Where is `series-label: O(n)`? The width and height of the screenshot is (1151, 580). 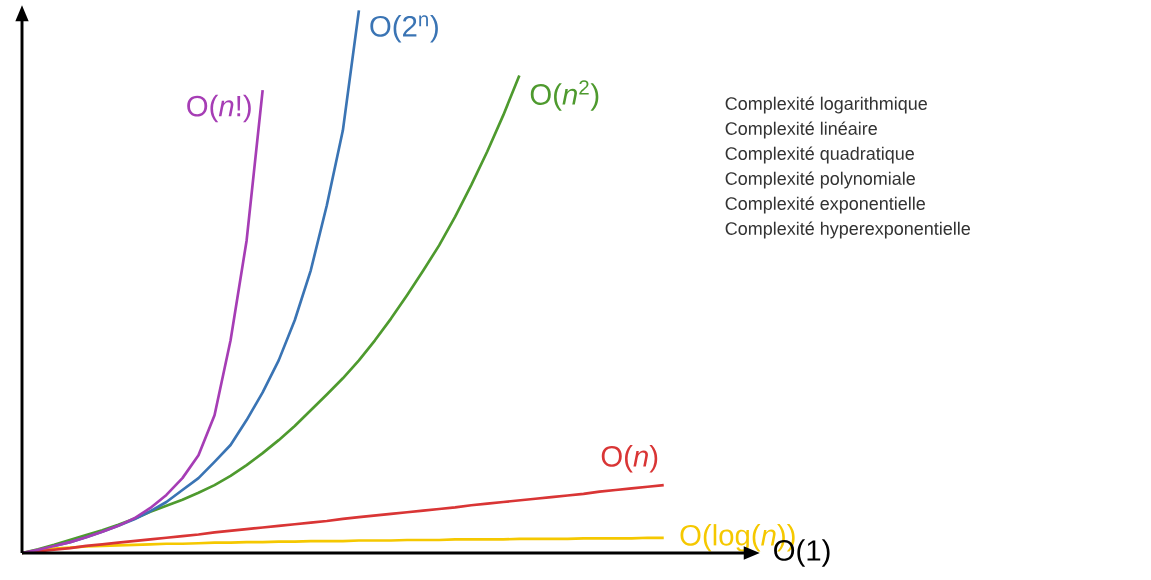 series-label: O(n) is located at coordinates (629, 459).